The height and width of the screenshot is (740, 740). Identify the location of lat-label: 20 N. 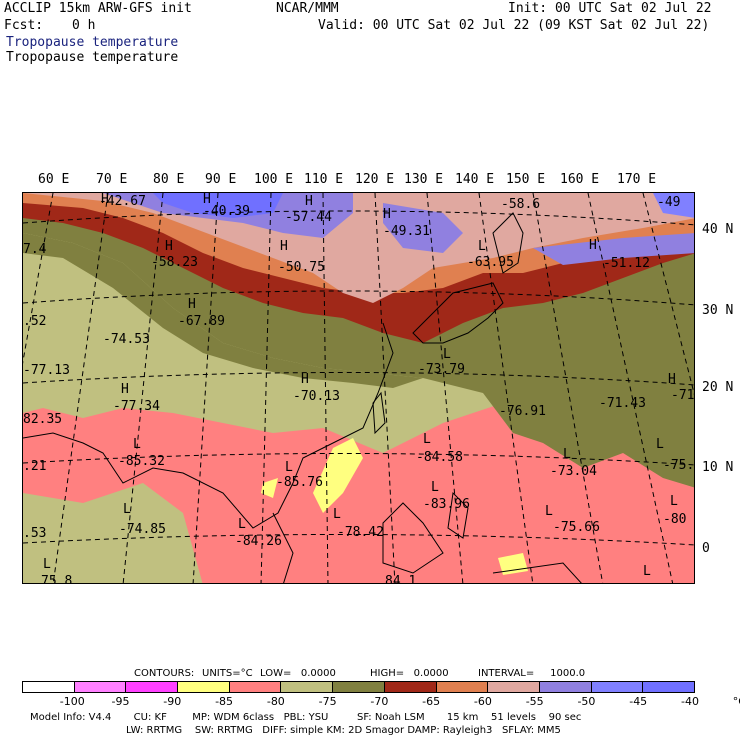
(718, 387).